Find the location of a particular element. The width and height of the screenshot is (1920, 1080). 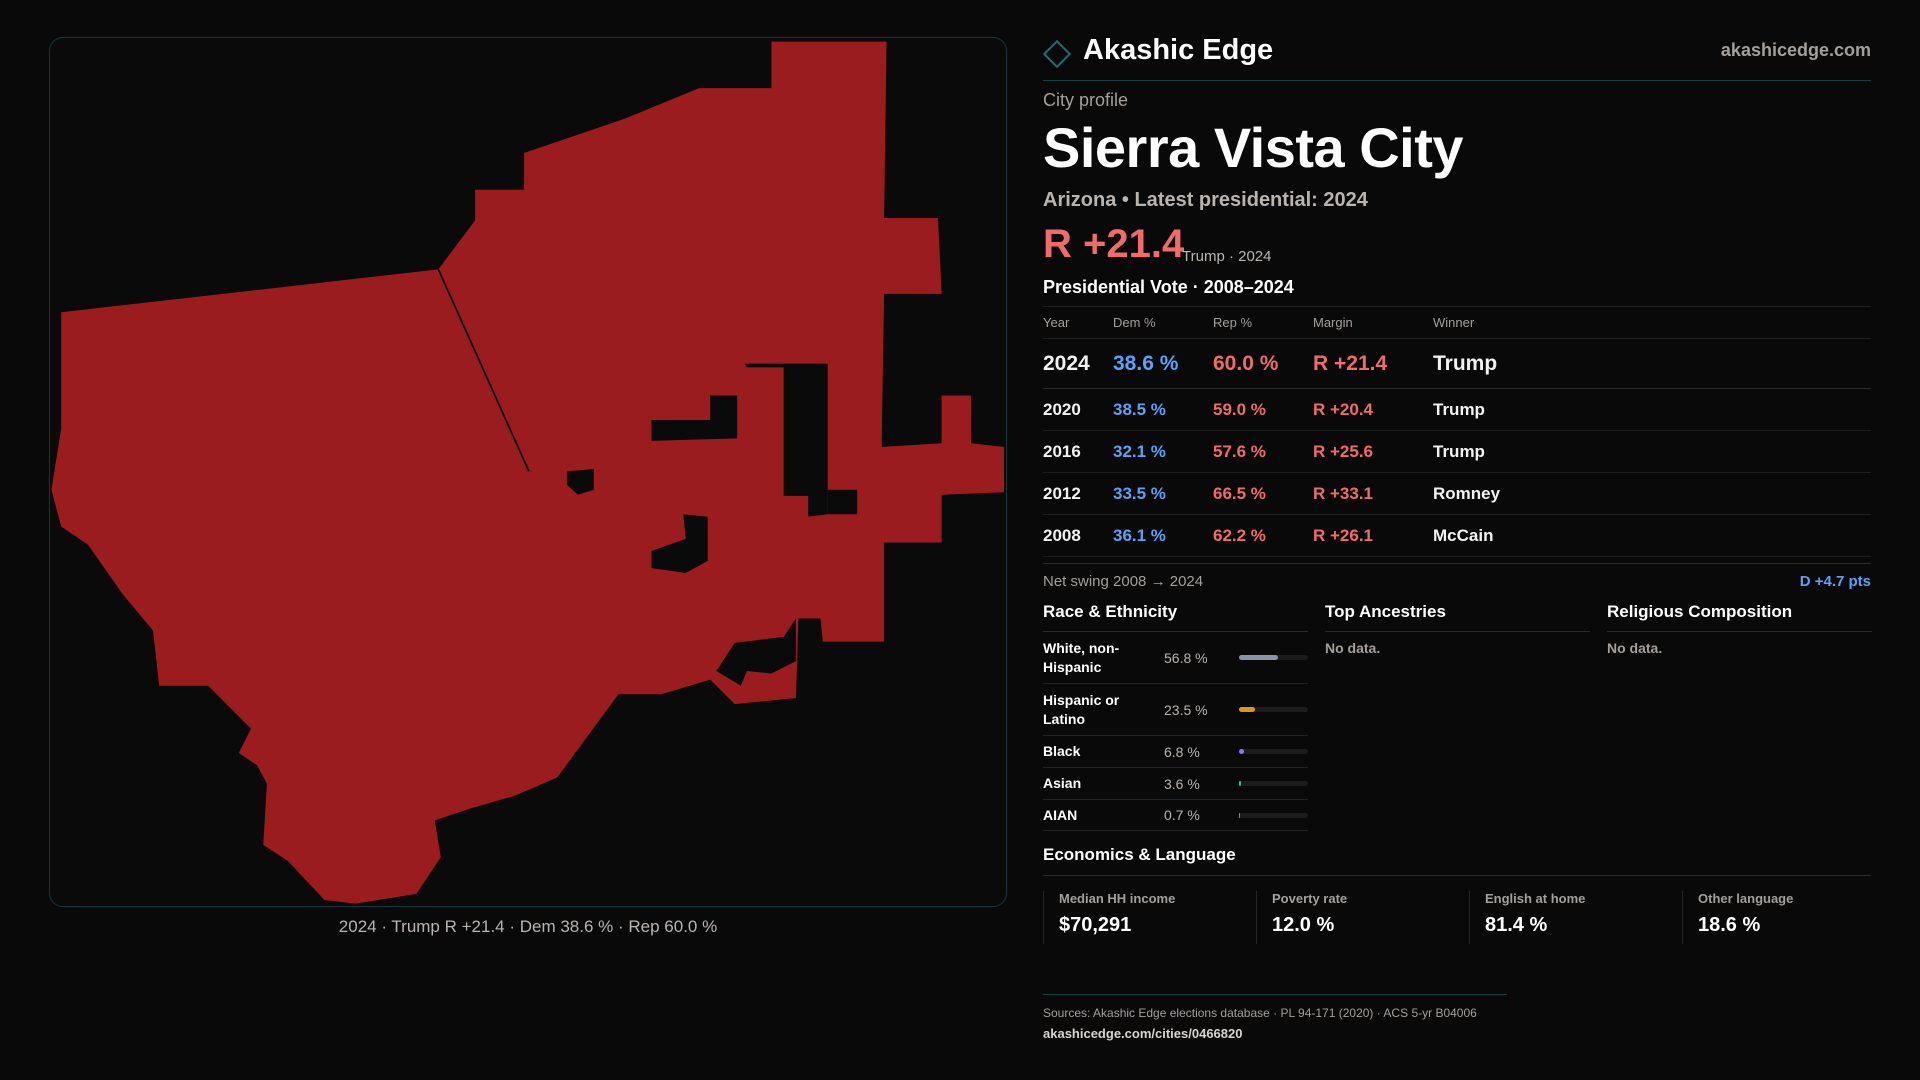

ancestries-empty: No data. is located at coordinates (1353, 648).